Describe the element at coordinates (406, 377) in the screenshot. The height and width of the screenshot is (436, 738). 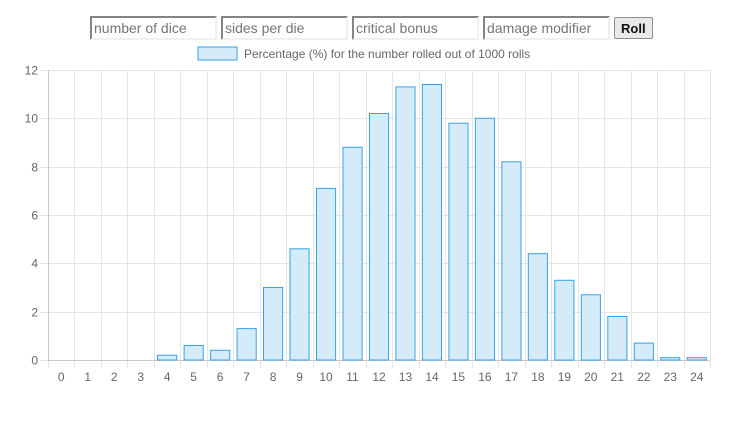
I see `x-tick-label: 13` at that location.